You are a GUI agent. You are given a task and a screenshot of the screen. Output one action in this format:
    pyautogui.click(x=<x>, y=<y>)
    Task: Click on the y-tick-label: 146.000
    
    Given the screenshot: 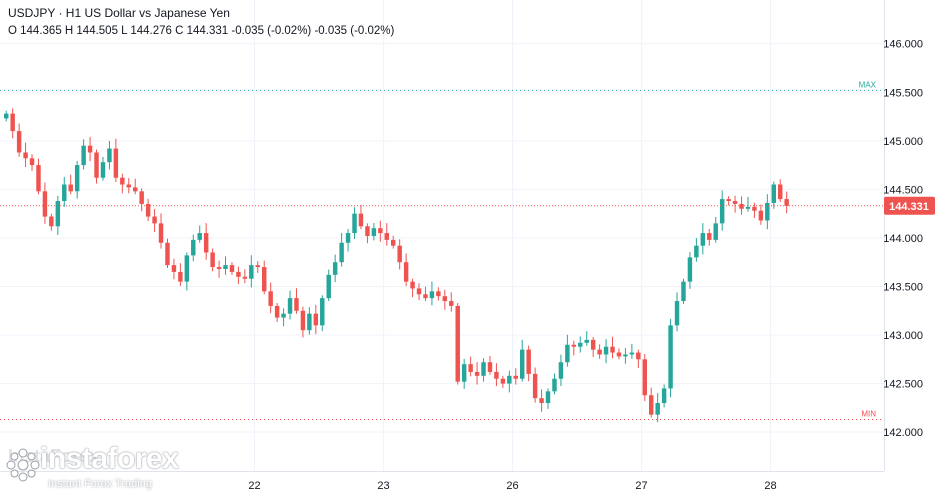 What is the action you would take?
    pyautogui.click(x=903, y=45)
    